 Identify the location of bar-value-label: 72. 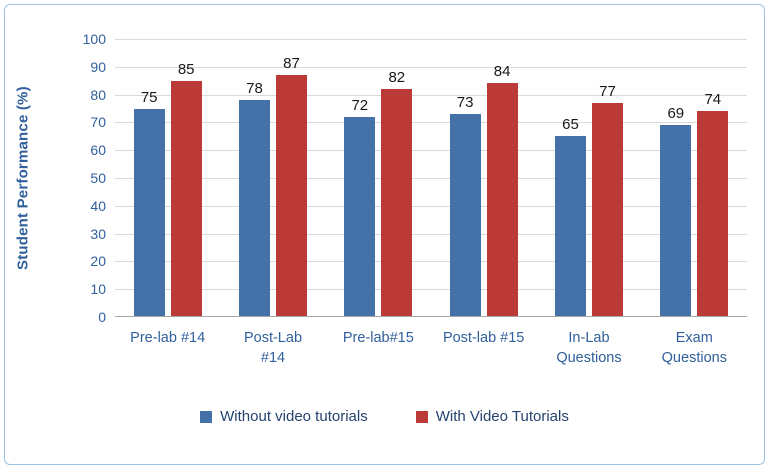
(360, 105).